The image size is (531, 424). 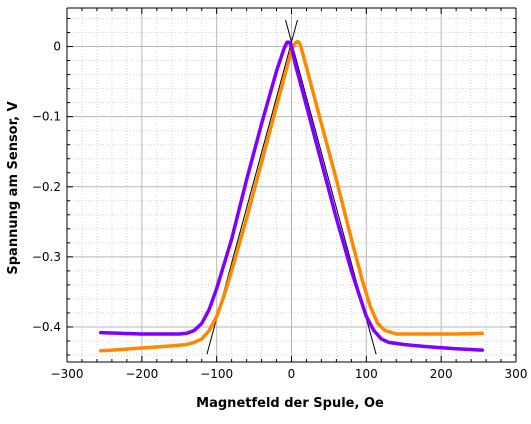 I want to click on y-tick-label: −0.3, so click(x=46, y=257).